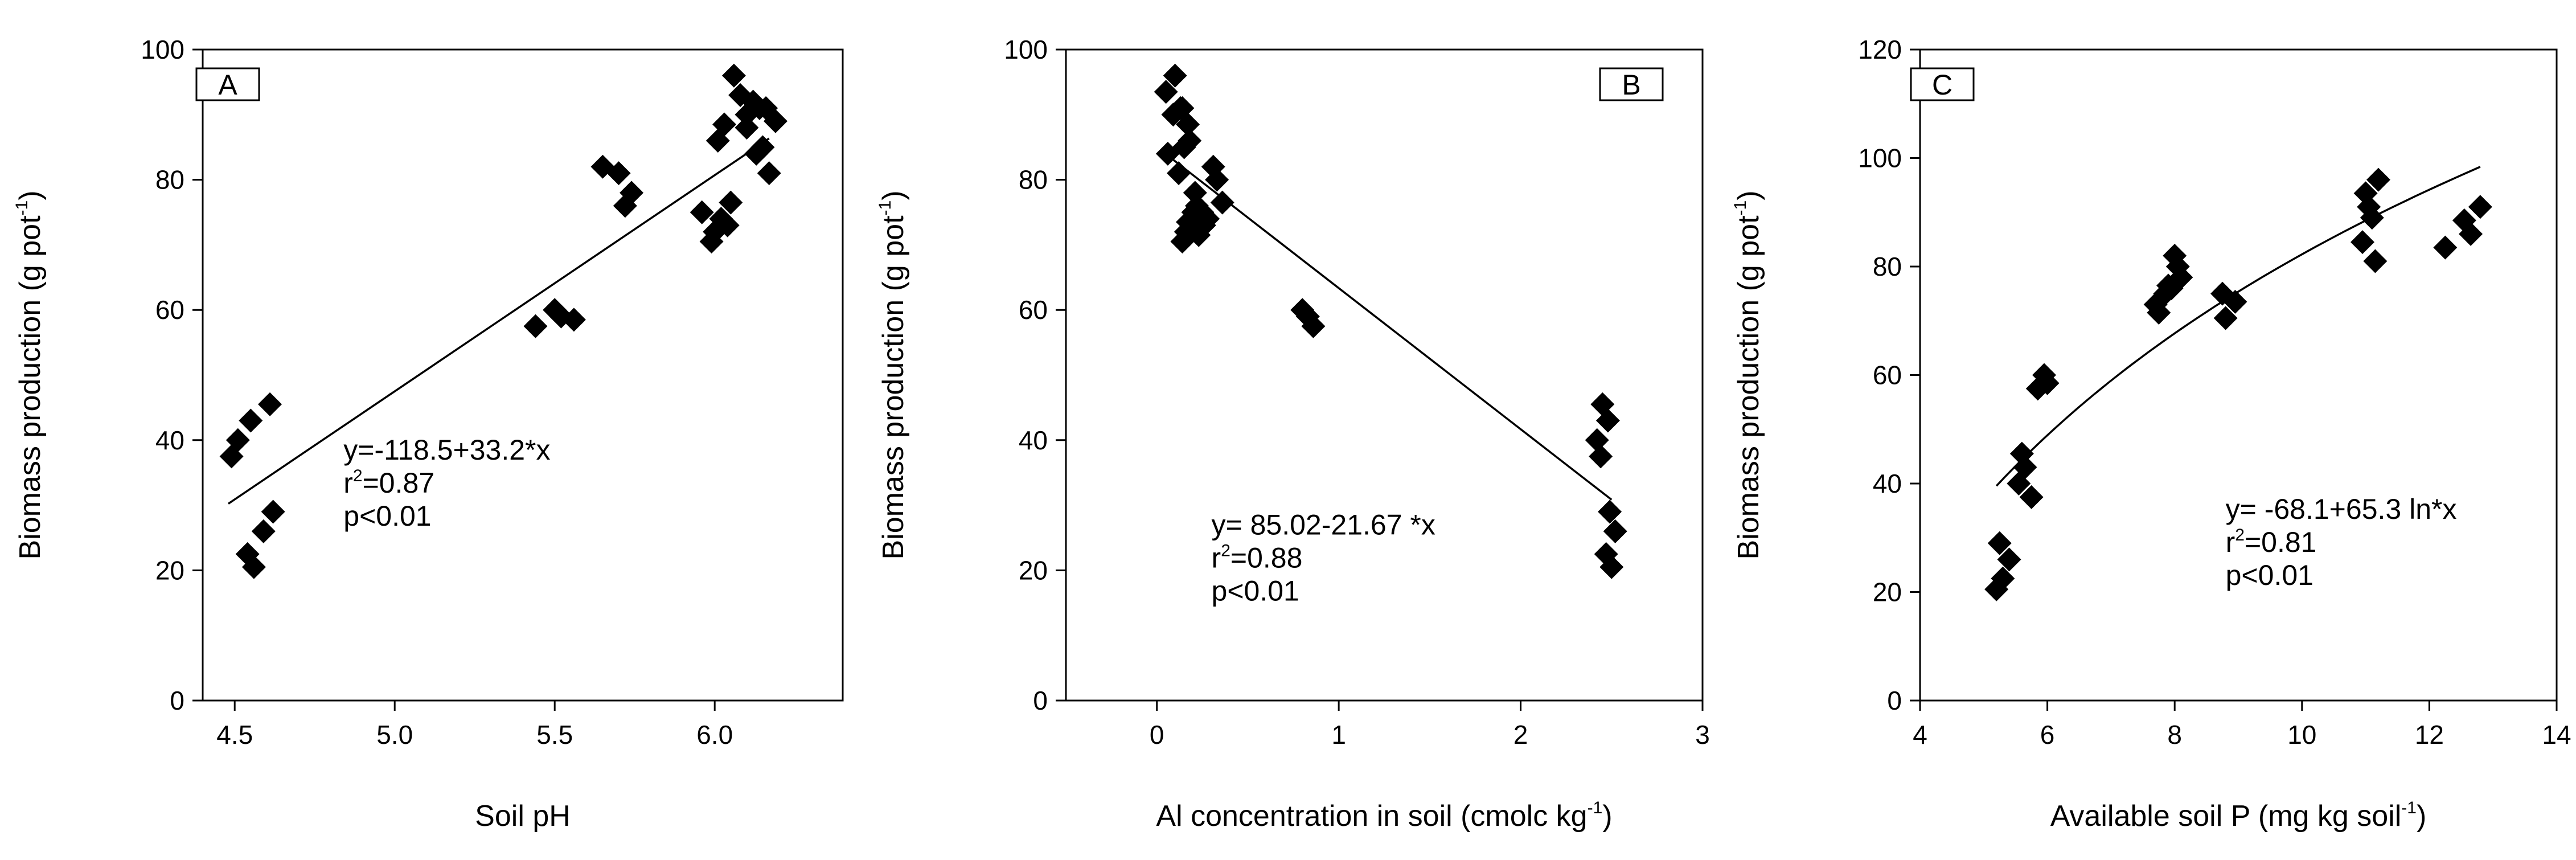  I want to click on equation-label: y= 85.02-21.67 *x, so click(1323, 525).